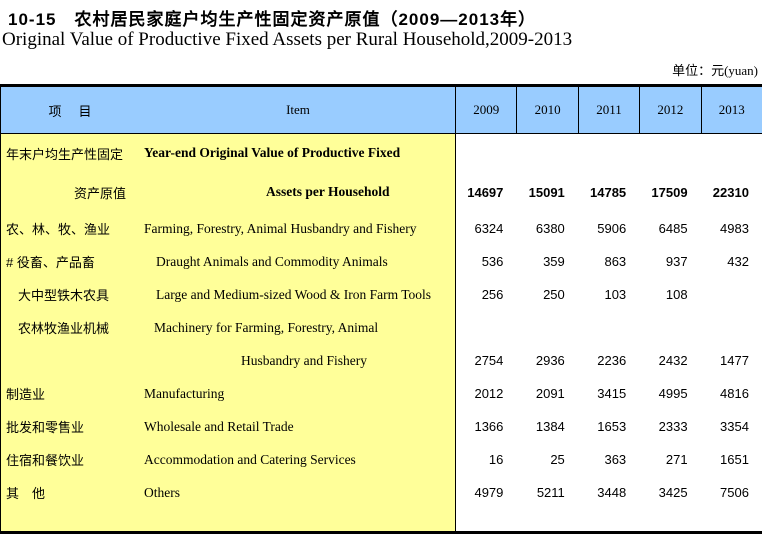 Image resolution: width=762 pixels, height=534 pixels. I want to click on value-cell: 22310, so click(730, 192).